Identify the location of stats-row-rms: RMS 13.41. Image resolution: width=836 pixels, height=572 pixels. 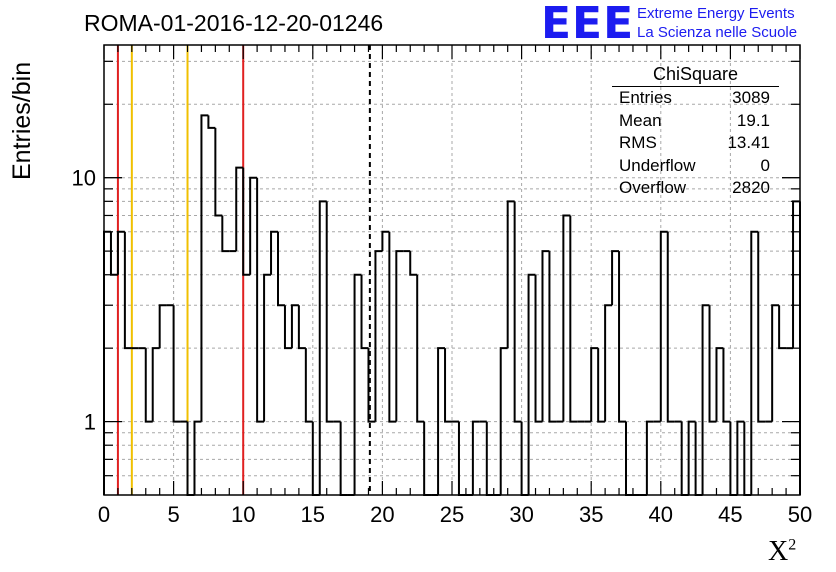
(695, 144).